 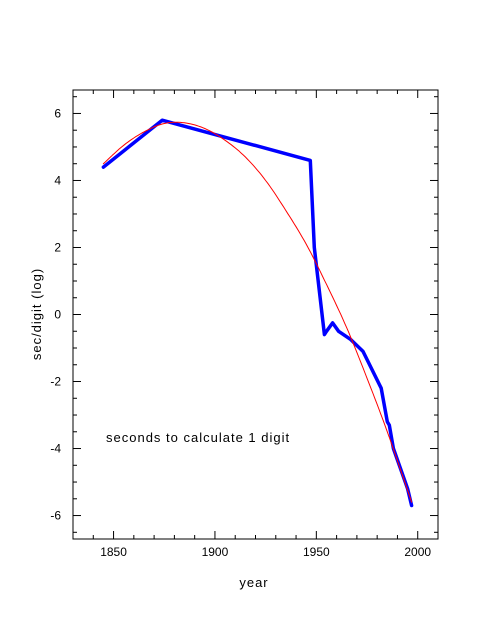 What do you see at coordinates (57, 113) in the screenshot?
I see `y-tick-label: 6` at bounding box center [57, 113].